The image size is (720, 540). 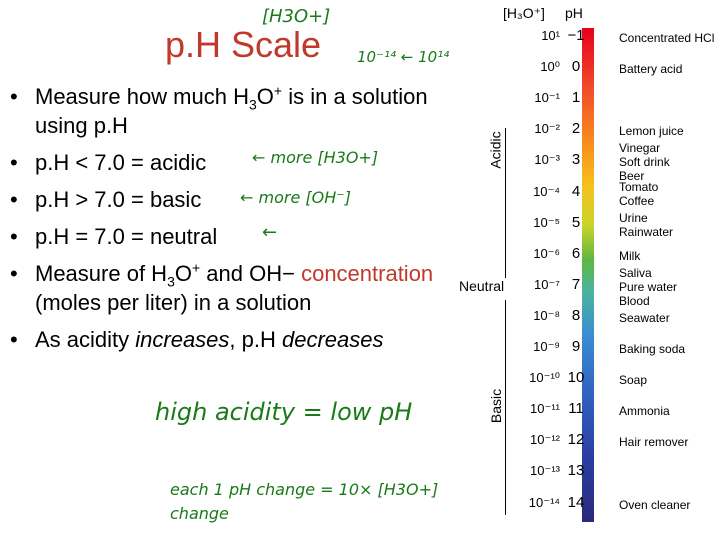 I want to click on concentration-label: 10⁻¹¹, so click(x=545, y=409).